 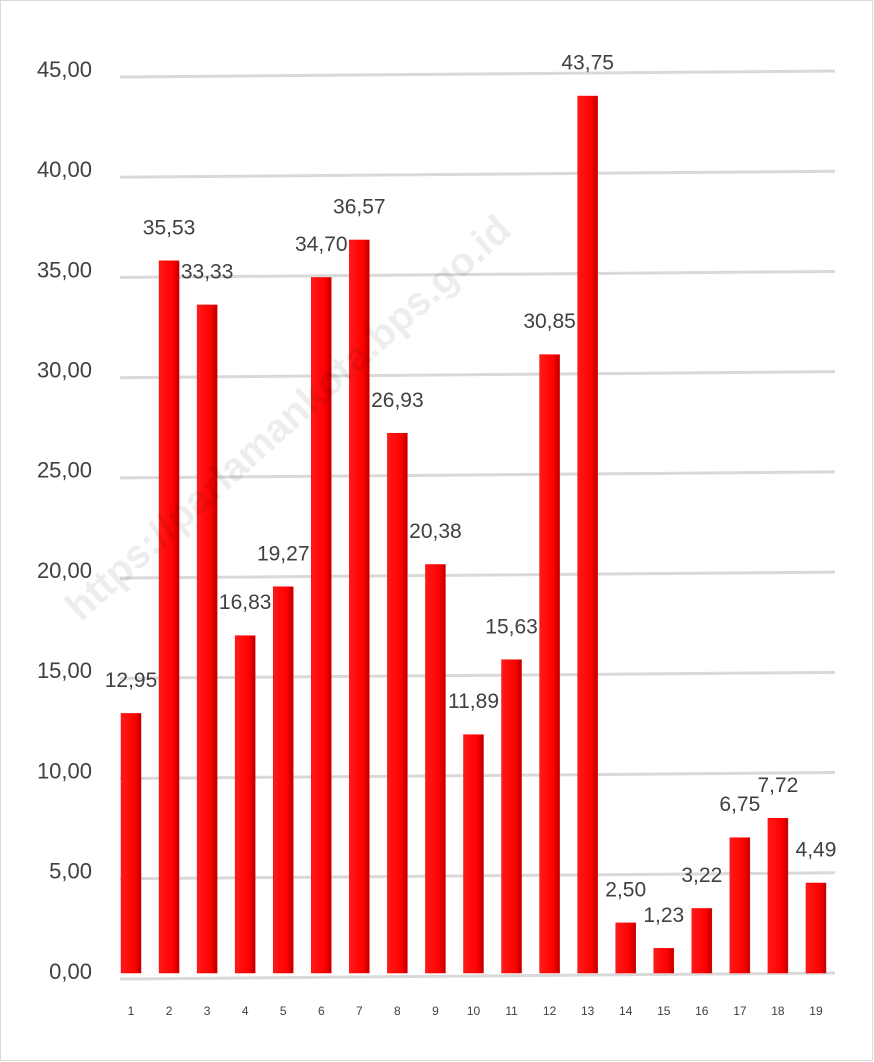 What do you see at coordinates (207, 1011) in the screenshot?
I see `x-tick-label: 3` at bounding box center [207, 1011].